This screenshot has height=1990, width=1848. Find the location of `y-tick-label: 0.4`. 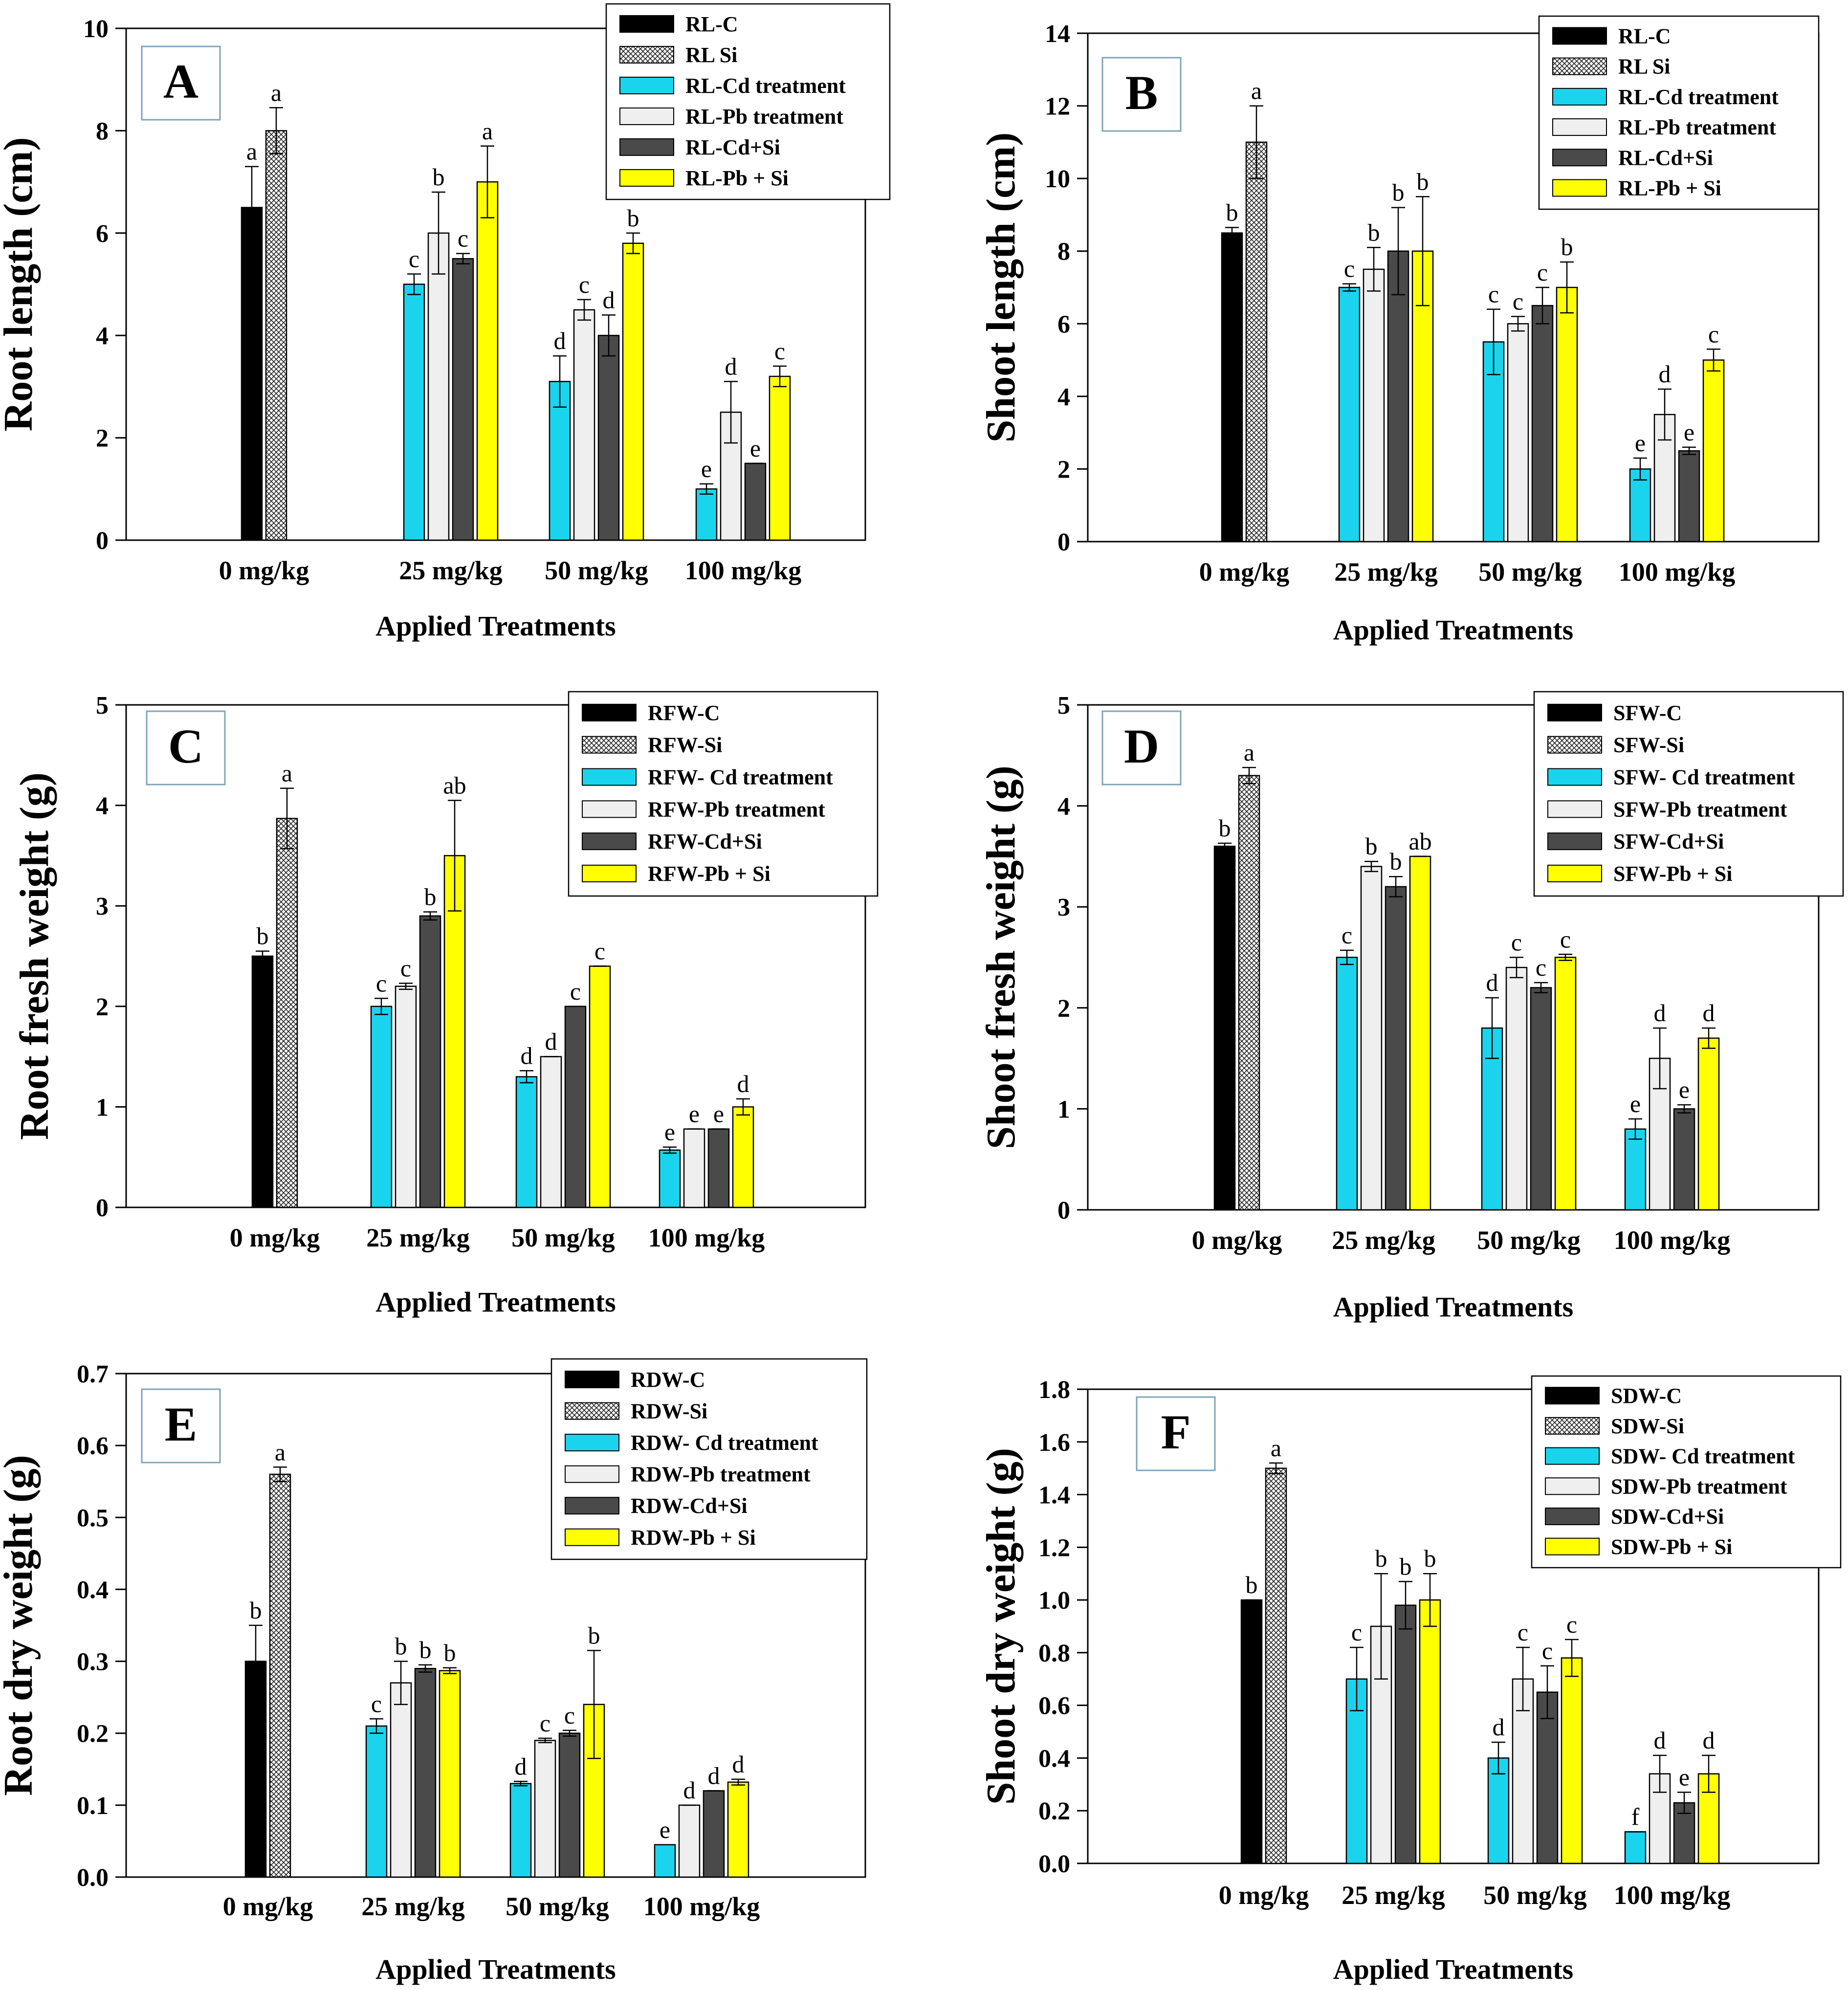

y-tick-label: 0.4 is located at coordinates (93, 1590).